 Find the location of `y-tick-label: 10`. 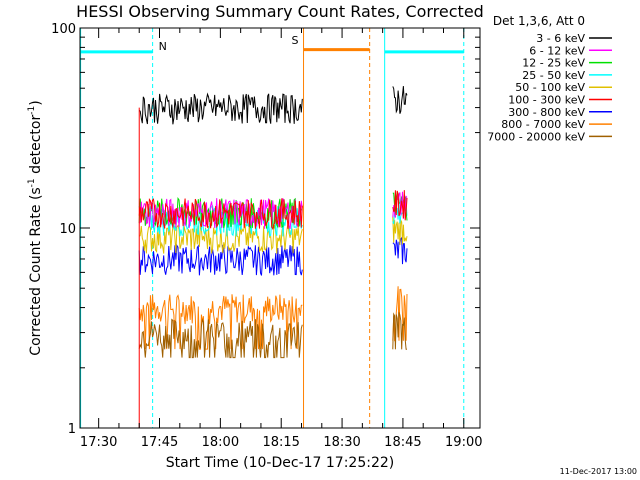

y-tick-label: 10 is located at coordinates (67, 229).